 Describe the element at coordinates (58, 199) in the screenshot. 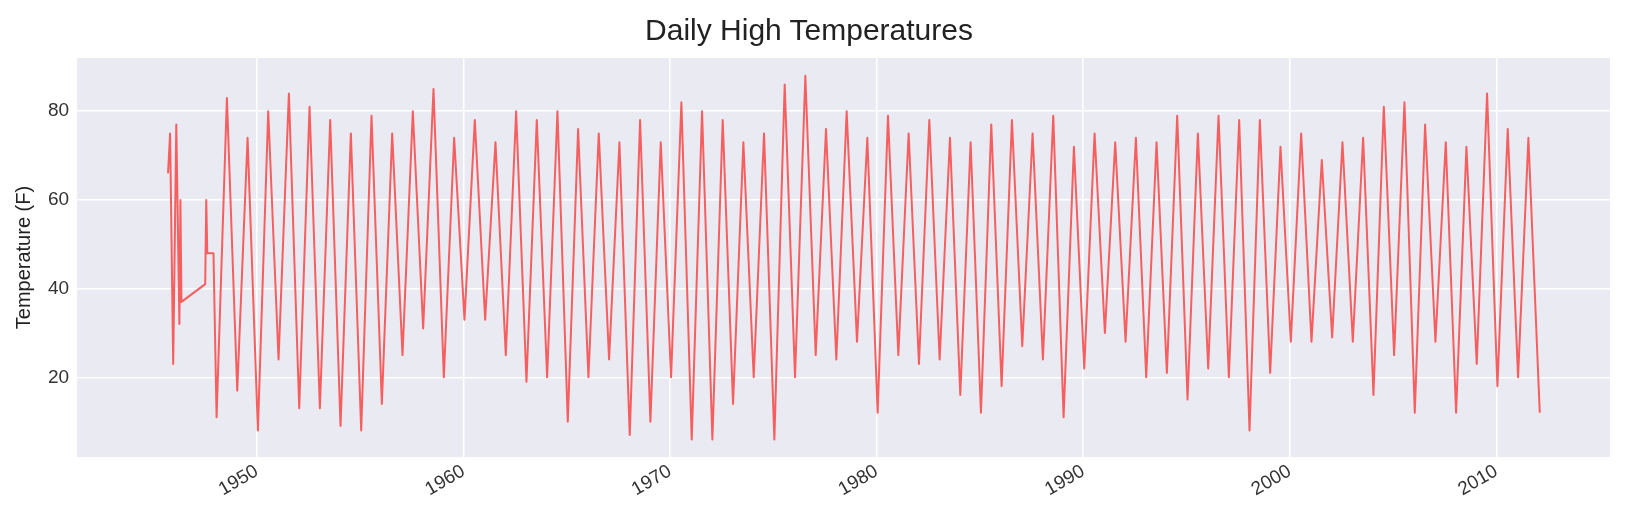

I see `y-tick-label: 60` at that location.